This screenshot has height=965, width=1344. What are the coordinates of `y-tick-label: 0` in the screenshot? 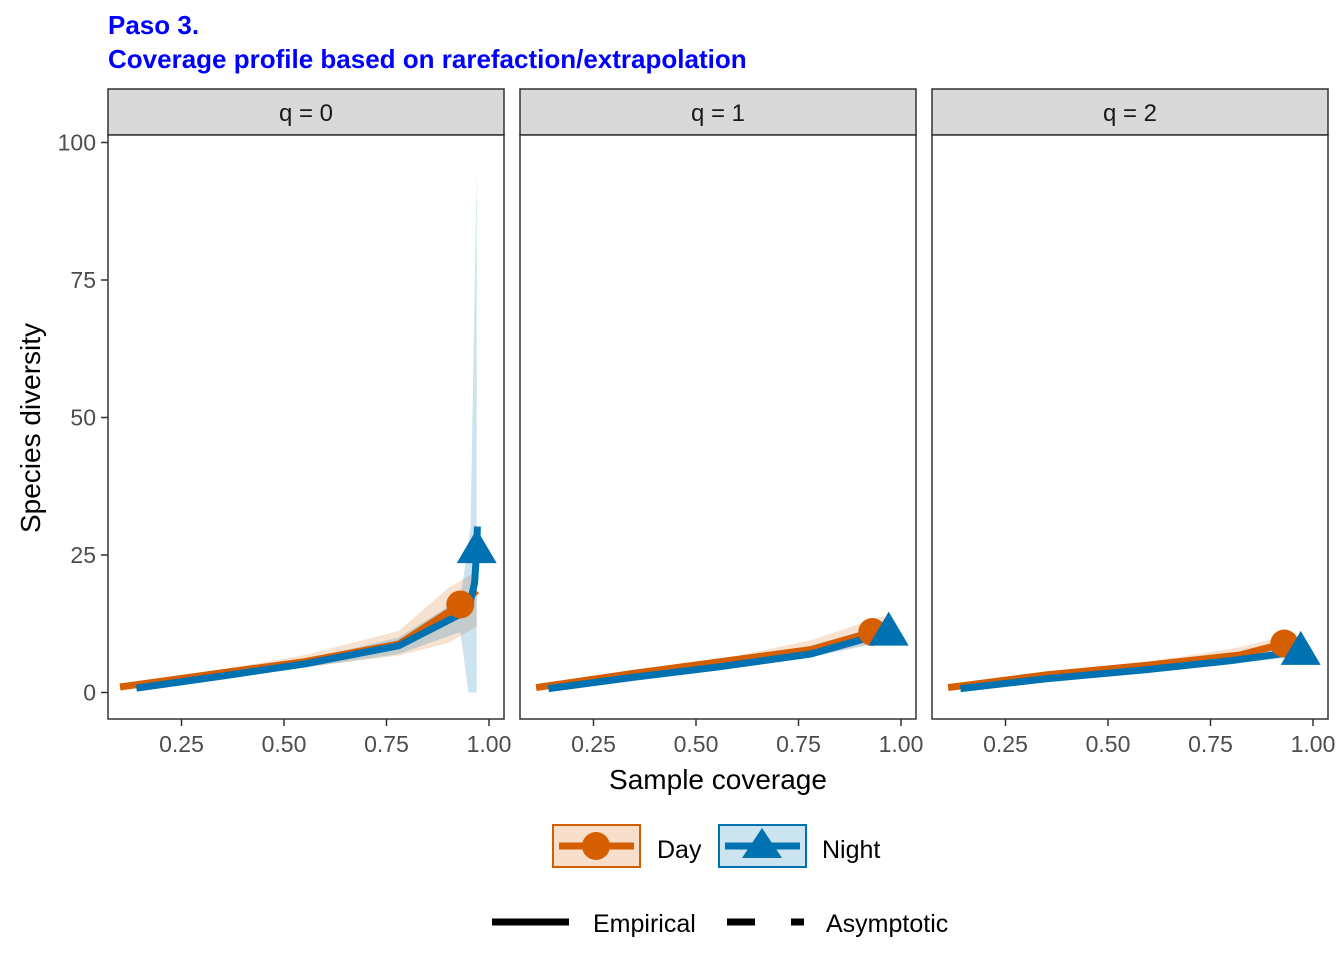 It's located at (89, 693).